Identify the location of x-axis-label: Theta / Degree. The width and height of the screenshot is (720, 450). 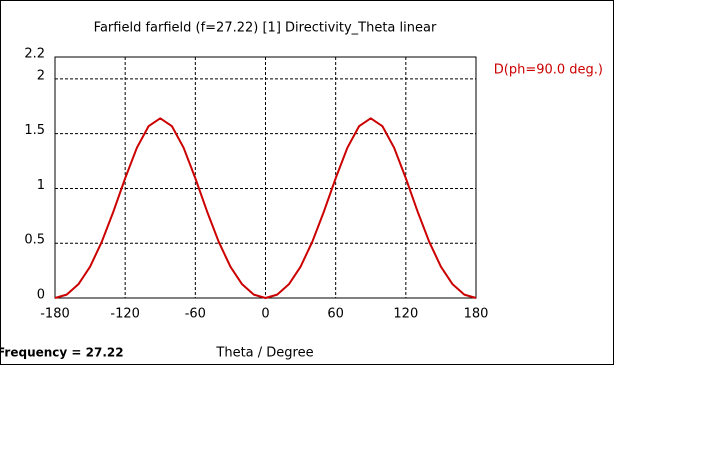
(264, 353).